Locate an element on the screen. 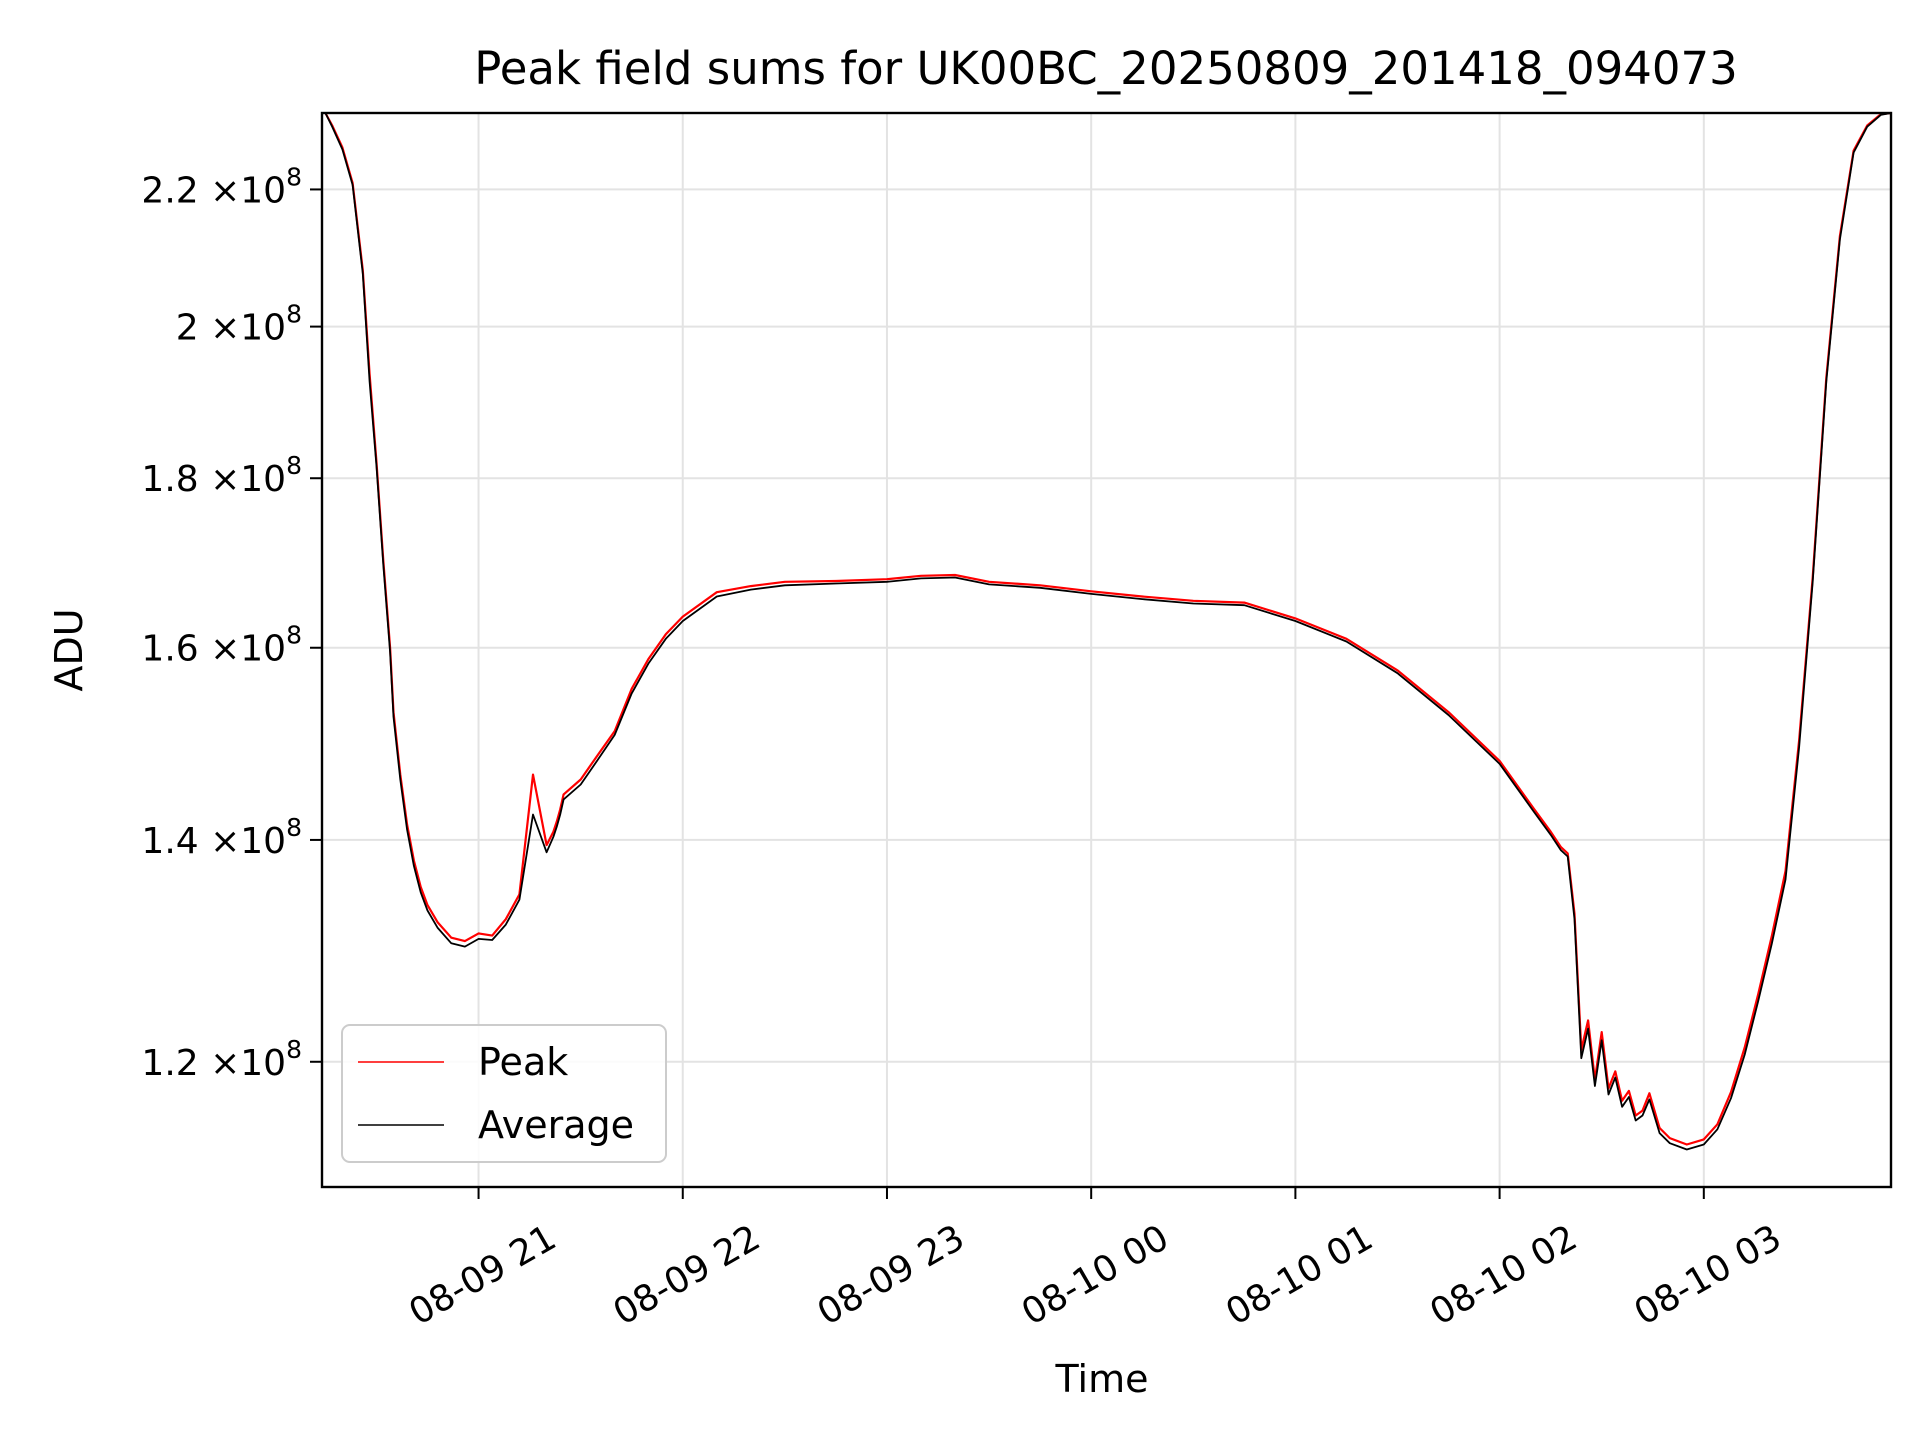 This screenshot has width=1920, height=1440. legend-box is located at coordinates (504, 1093).